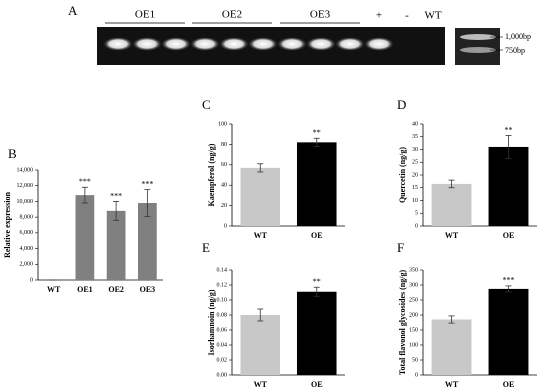 The height and width of the screenshot is (392, 550). Describe the element at coordinates (73, 10) in the screenshot. I see `panel-label: A` at that location.